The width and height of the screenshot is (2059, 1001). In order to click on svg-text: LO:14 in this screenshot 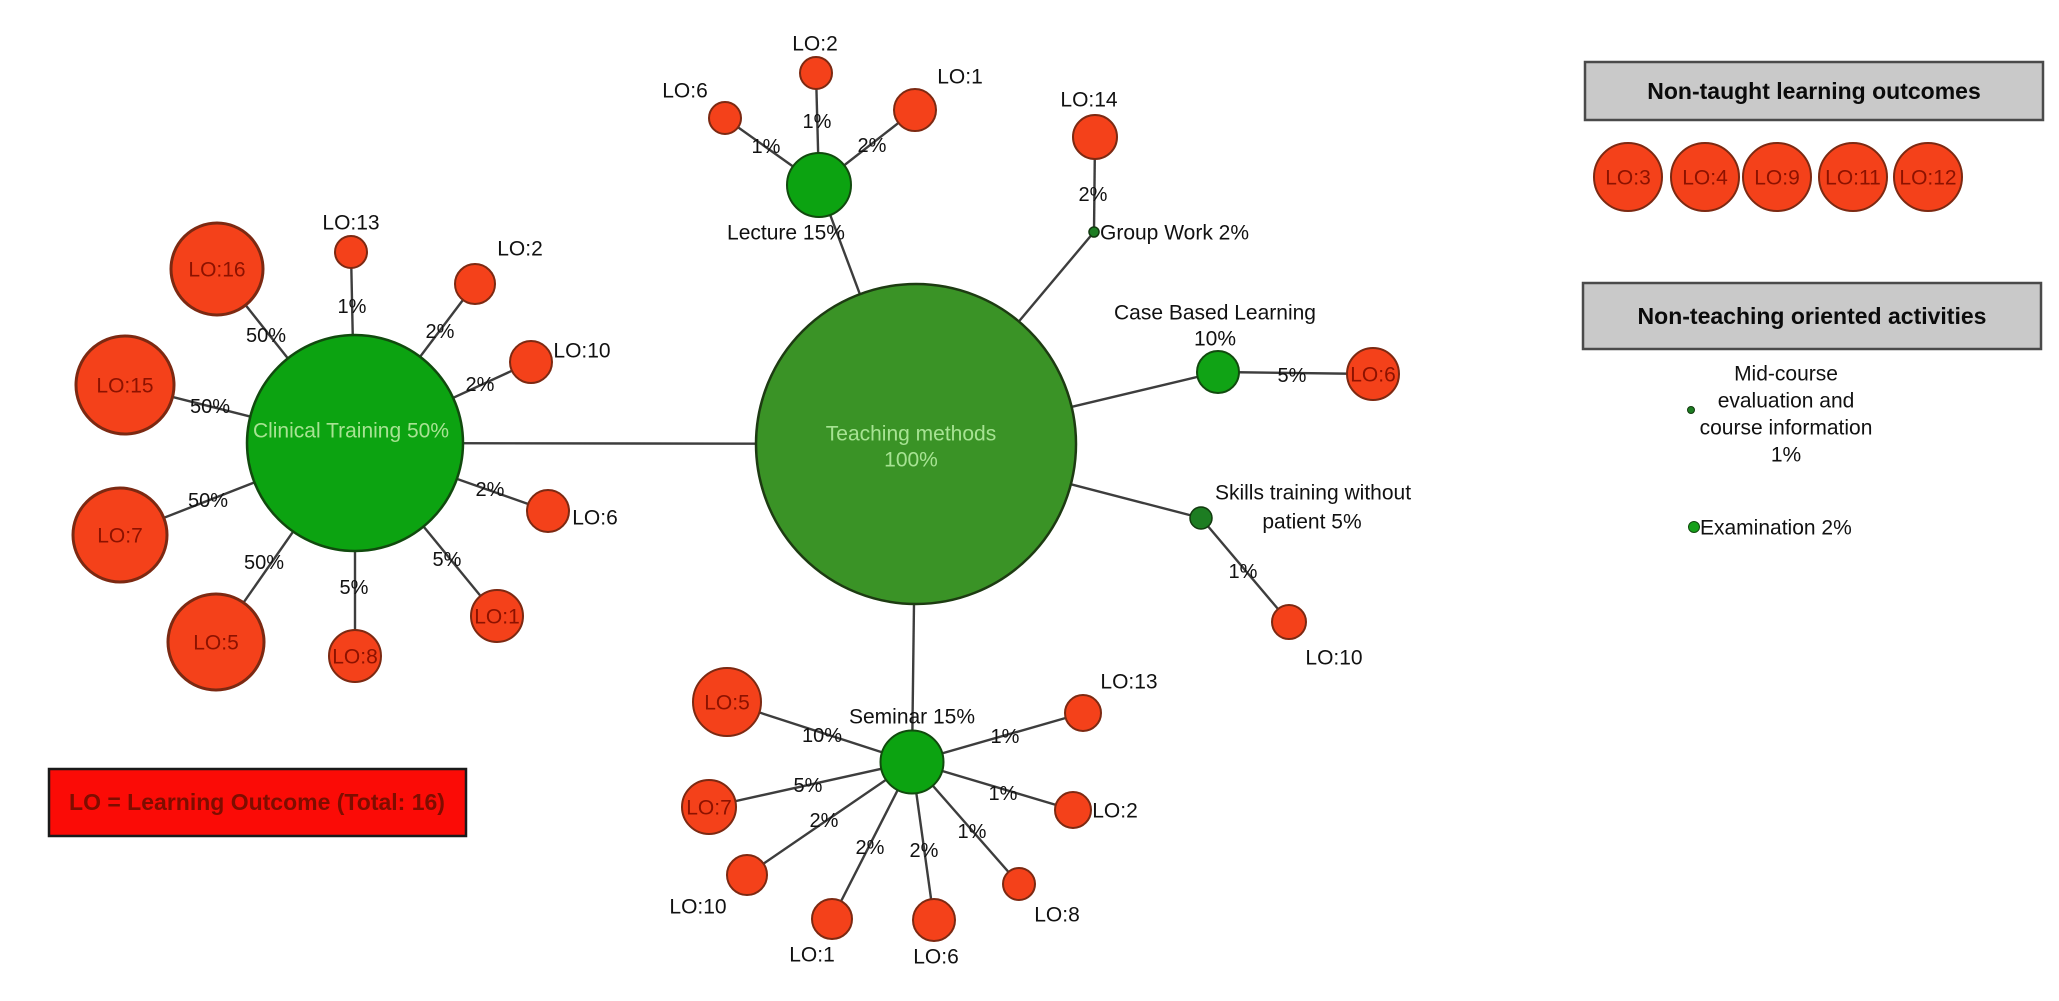, I will do `click(1089, 99)`.